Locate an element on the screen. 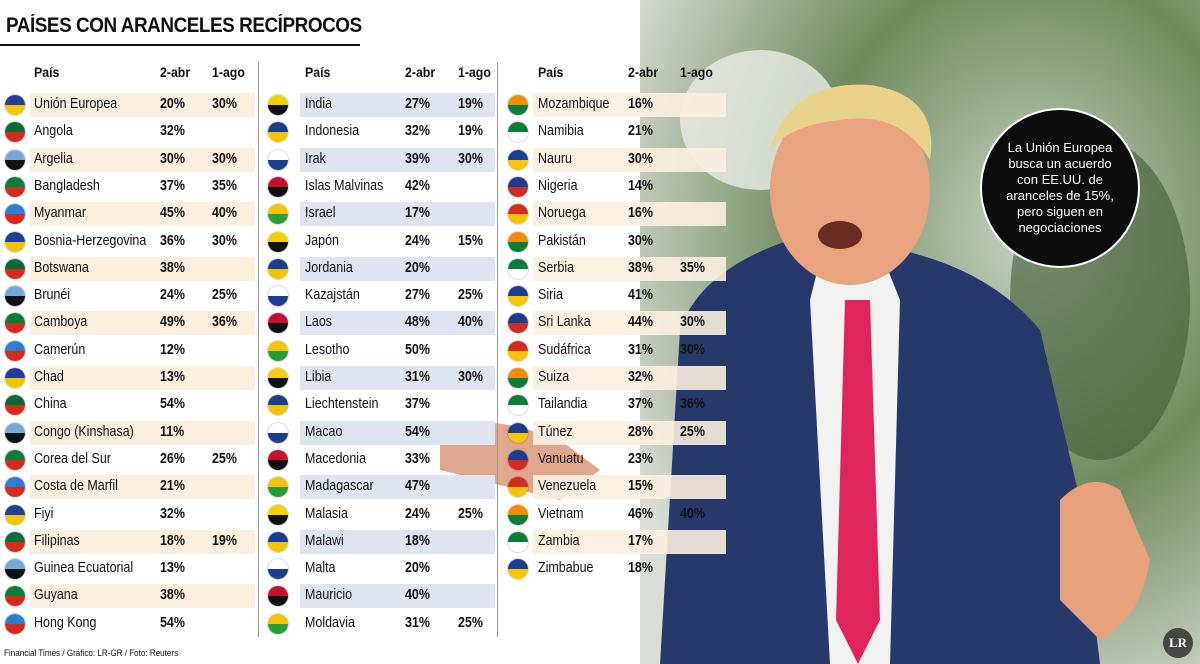 The image size is (1200, 664). country-name: Israel is located at coordinates (320, 213).